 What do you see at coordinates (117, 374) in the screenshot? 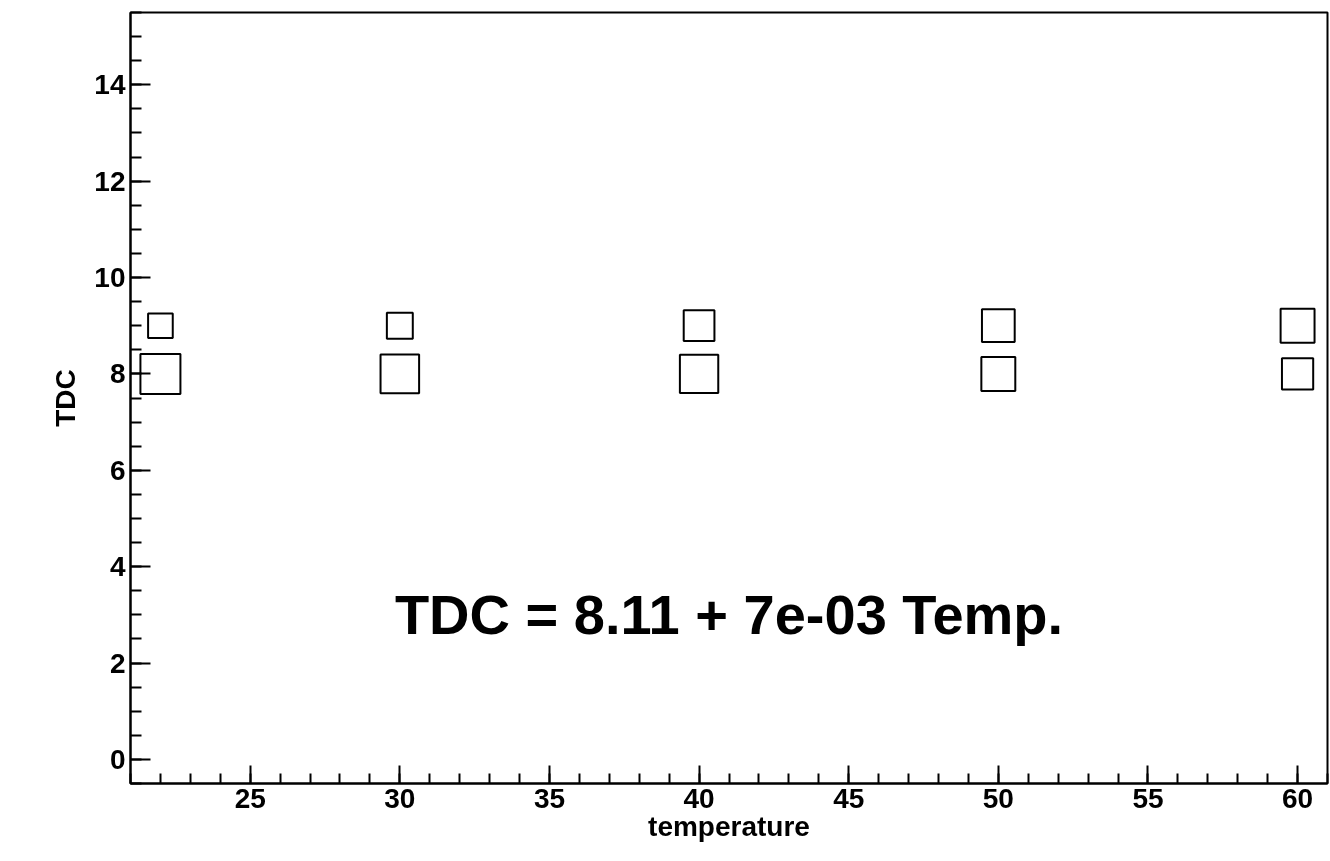
I see `y-tick-label: 8` at bounding box center [117, 374].